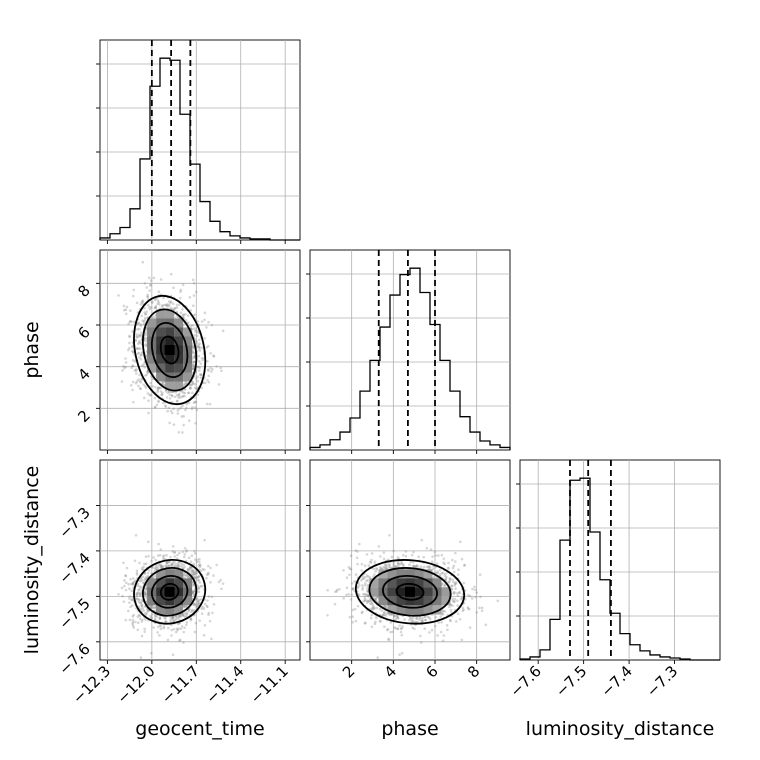 The height and width of the screenshot is (760, 760). I want to click on panel-luminosity_distance-luminosity_distance: −7.6 −7.5 −7.4 −7.3, so click(614, 580).